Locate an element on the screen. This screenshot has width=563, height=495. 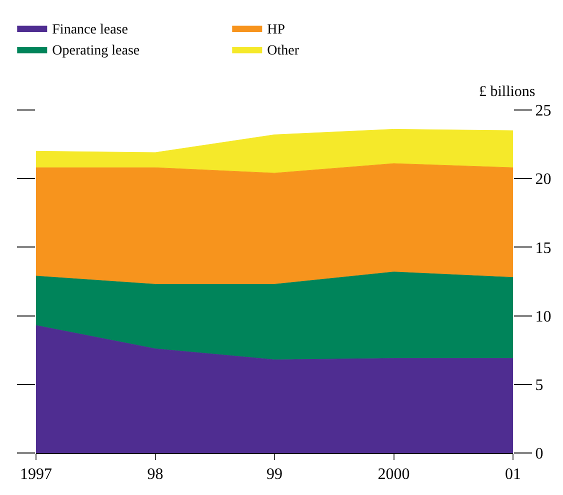
x-tick-label: 2000 is located at coordinates (394, 475).